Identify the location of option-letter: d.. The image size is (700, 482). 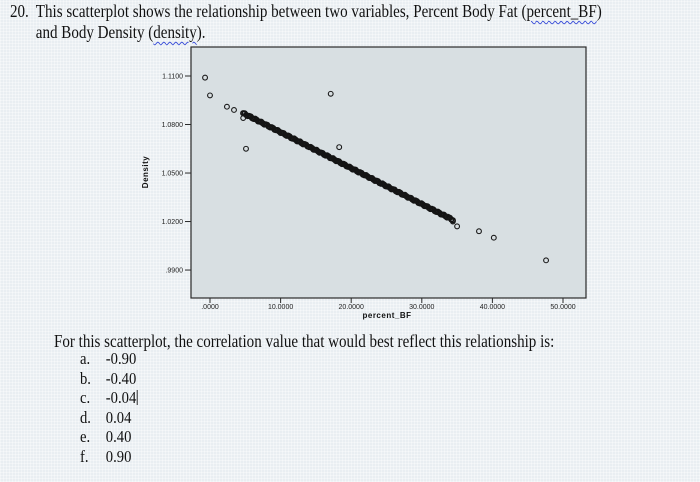
(85, 417).